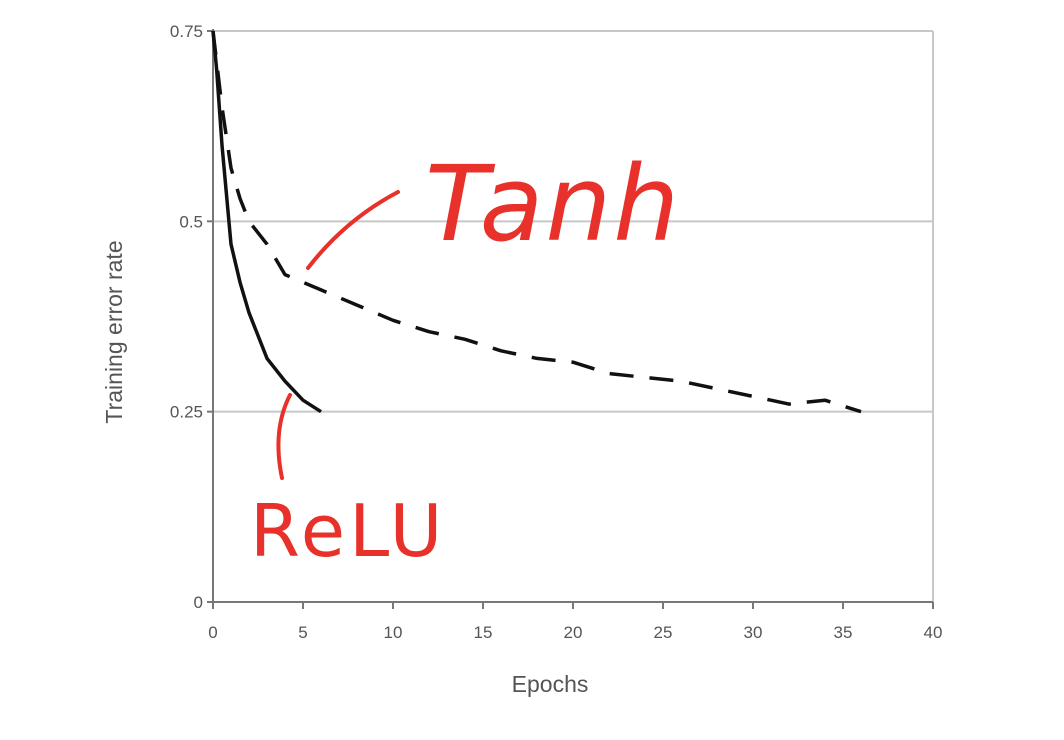 The width and height of the screenshot is (1064, 740). I want to click on relu-annotation-label: ReLU, so click(348, 531).